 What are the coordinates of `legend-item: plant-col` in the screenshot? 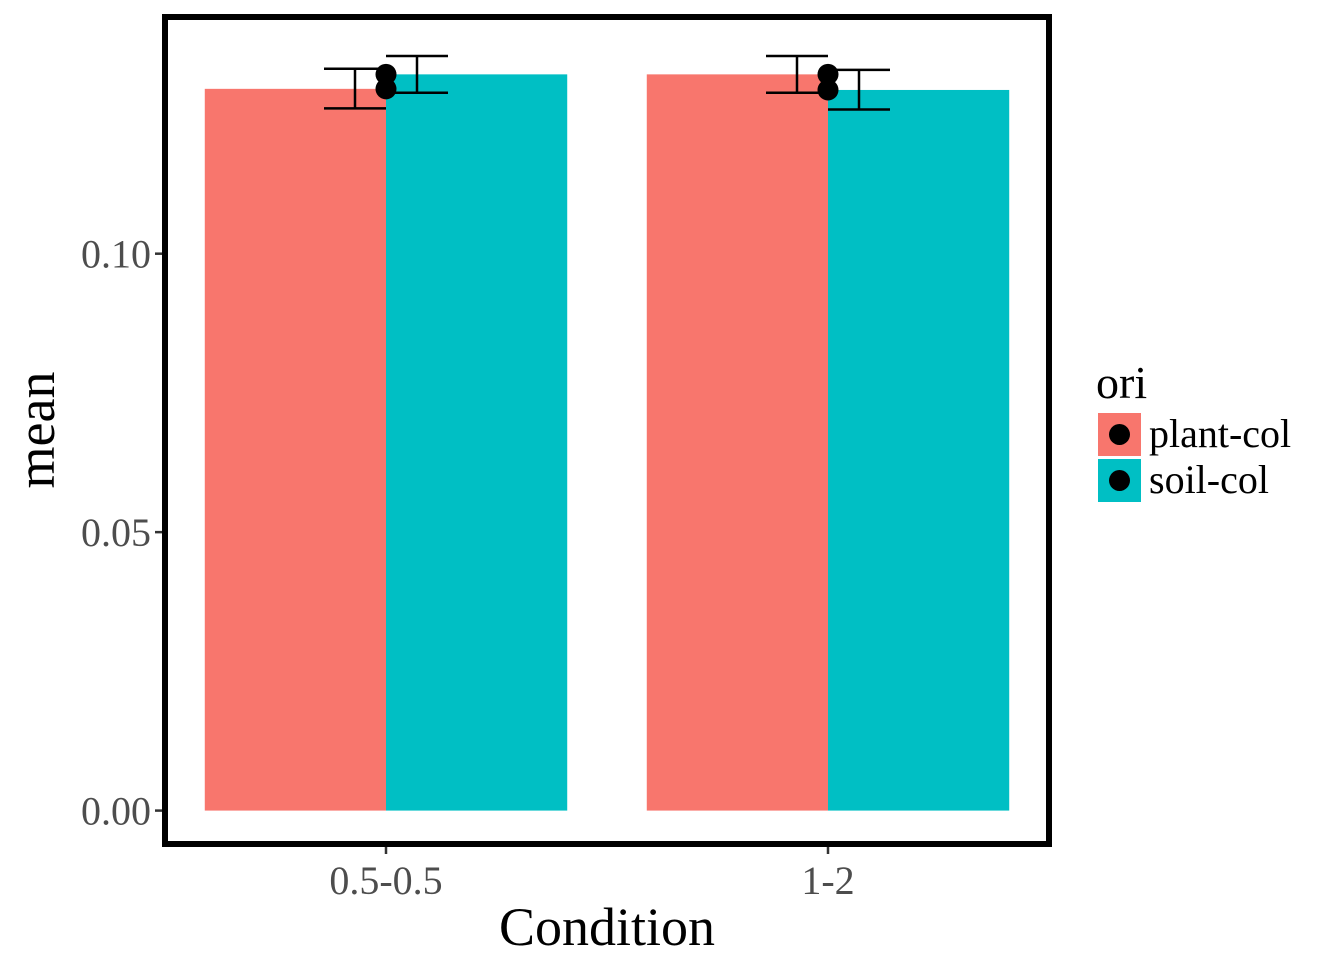 It's located at (1194, 433).